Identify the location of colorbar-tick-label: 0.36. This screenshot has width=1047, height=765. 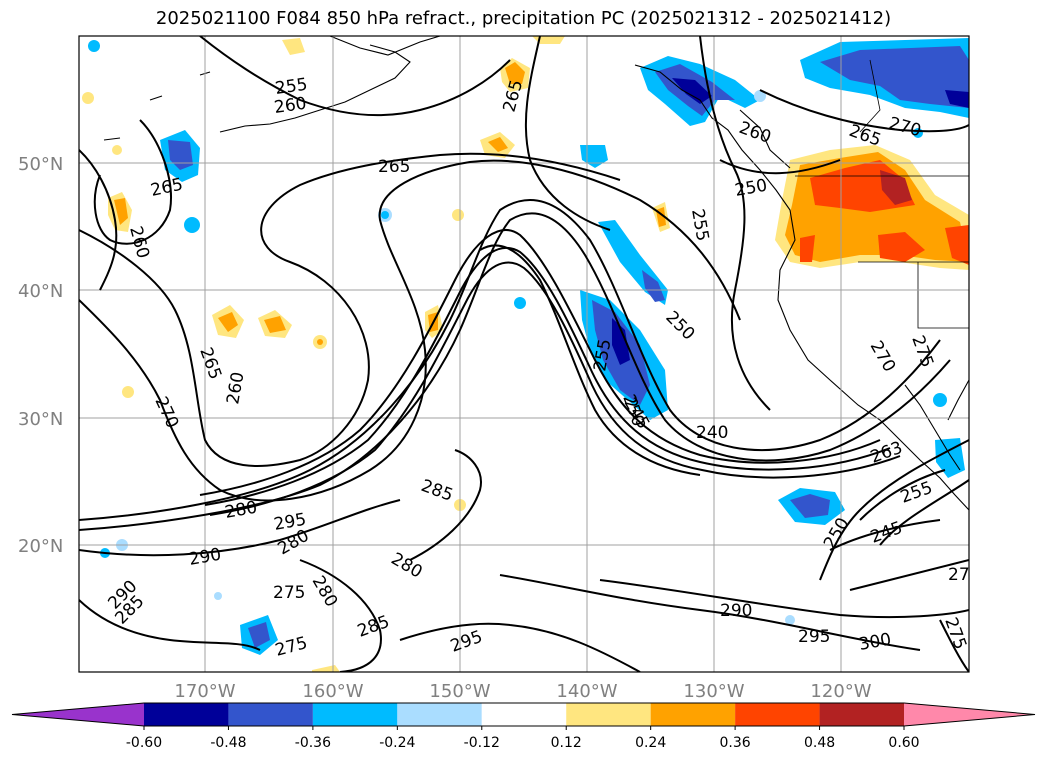
(735, 743).